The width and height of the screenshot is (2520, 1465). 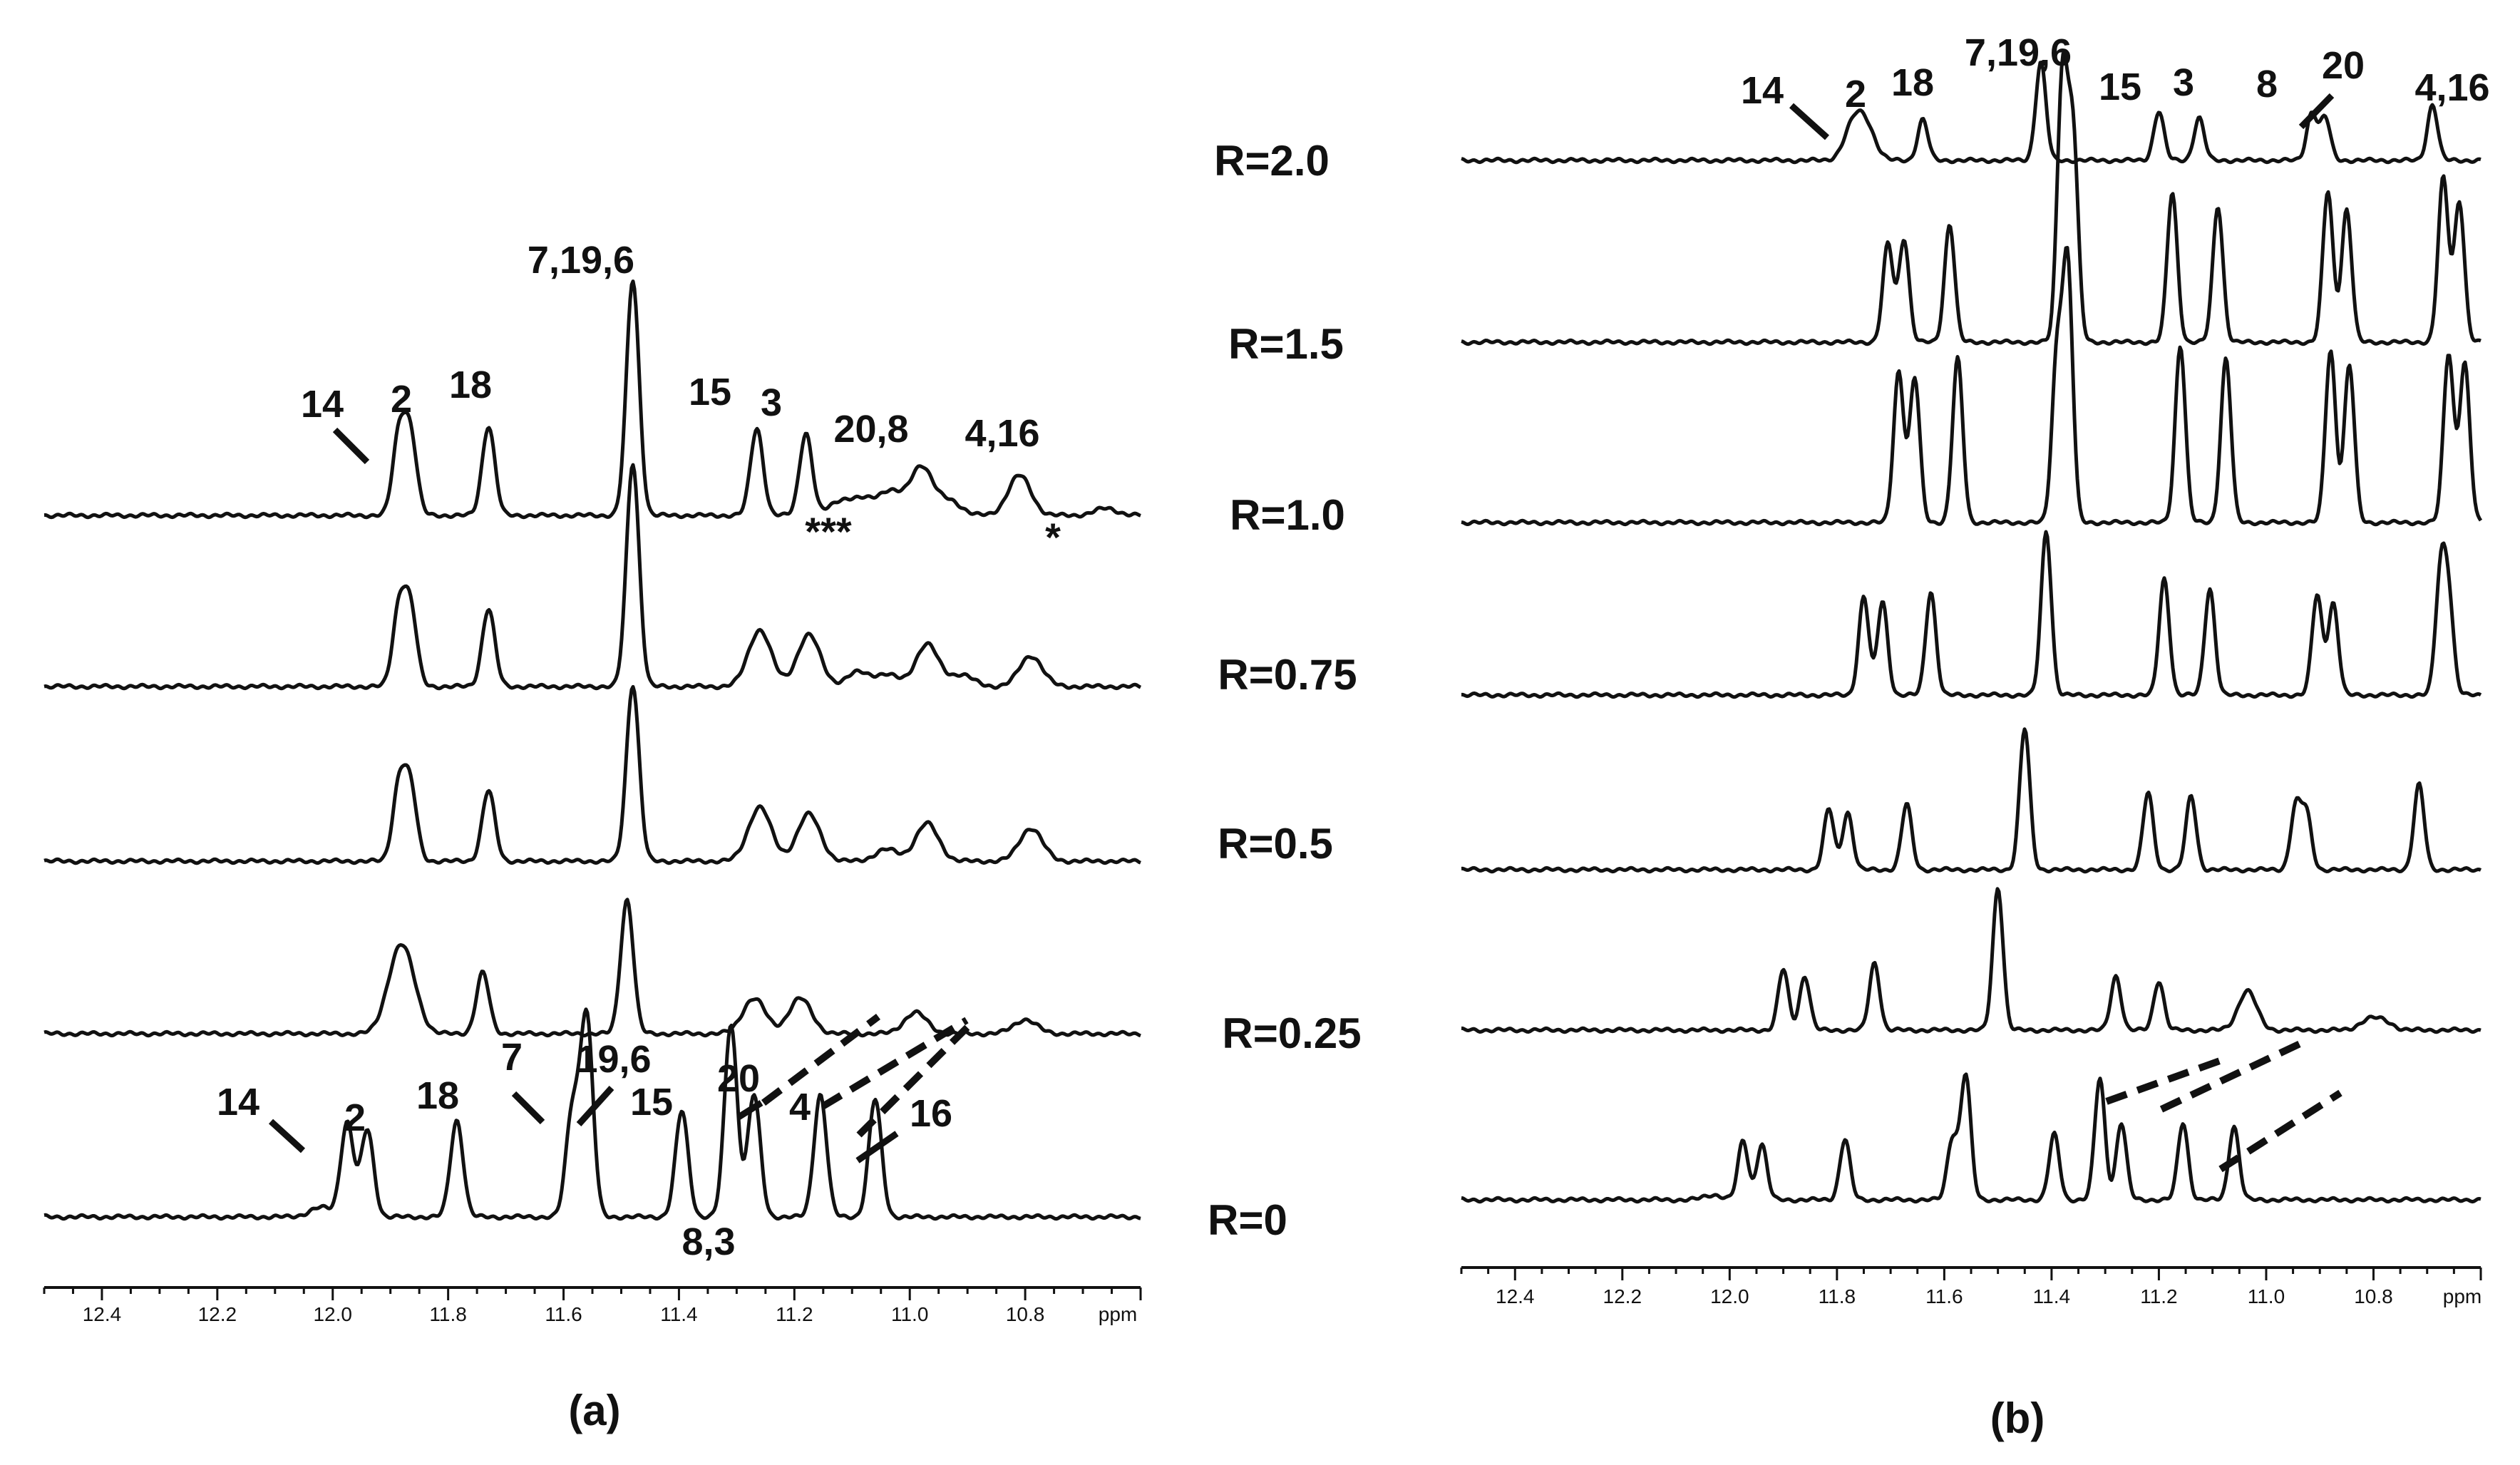 I want to click on peak-label-20-8: 20,8, so click(x=870, y=429).